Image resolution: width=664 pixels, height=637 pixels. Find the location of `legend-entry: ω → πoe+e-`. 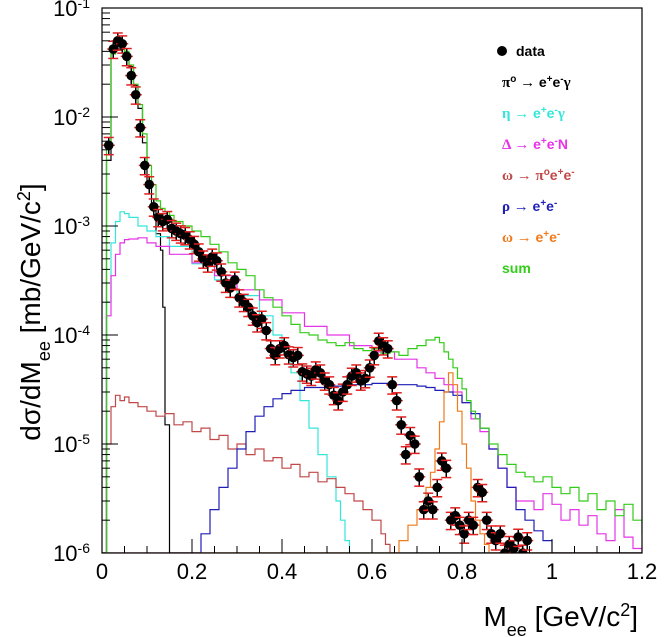

legend-entry: ω → πoe+e- is located at coordinates (538, 176).